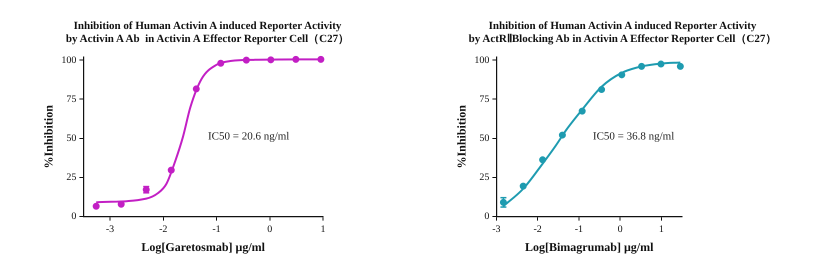 The width and height of the screenshot is (831, 261). What do you see at coordinates (623, 33) in the screenshot?
I see `chart-title: Inhibition of Human Activin A induced Reporter Activity by ActRⅡBlocking Ab in Activin A Effector Reporter Cell（C27）` at bounding box center [623, 33].